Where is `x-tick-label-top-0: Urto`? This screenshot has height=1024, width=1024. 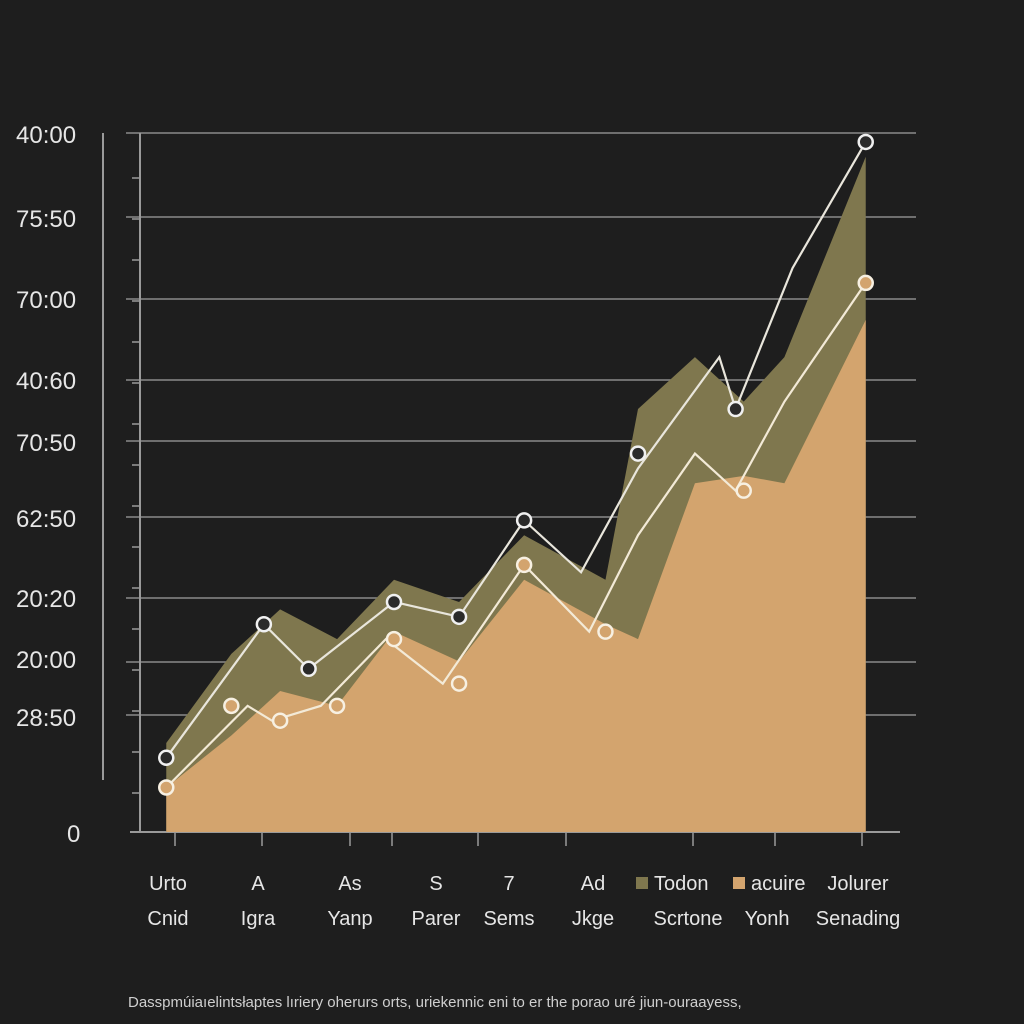 x-tick-label-top-0: Urto is located at coordinates (168, 884).